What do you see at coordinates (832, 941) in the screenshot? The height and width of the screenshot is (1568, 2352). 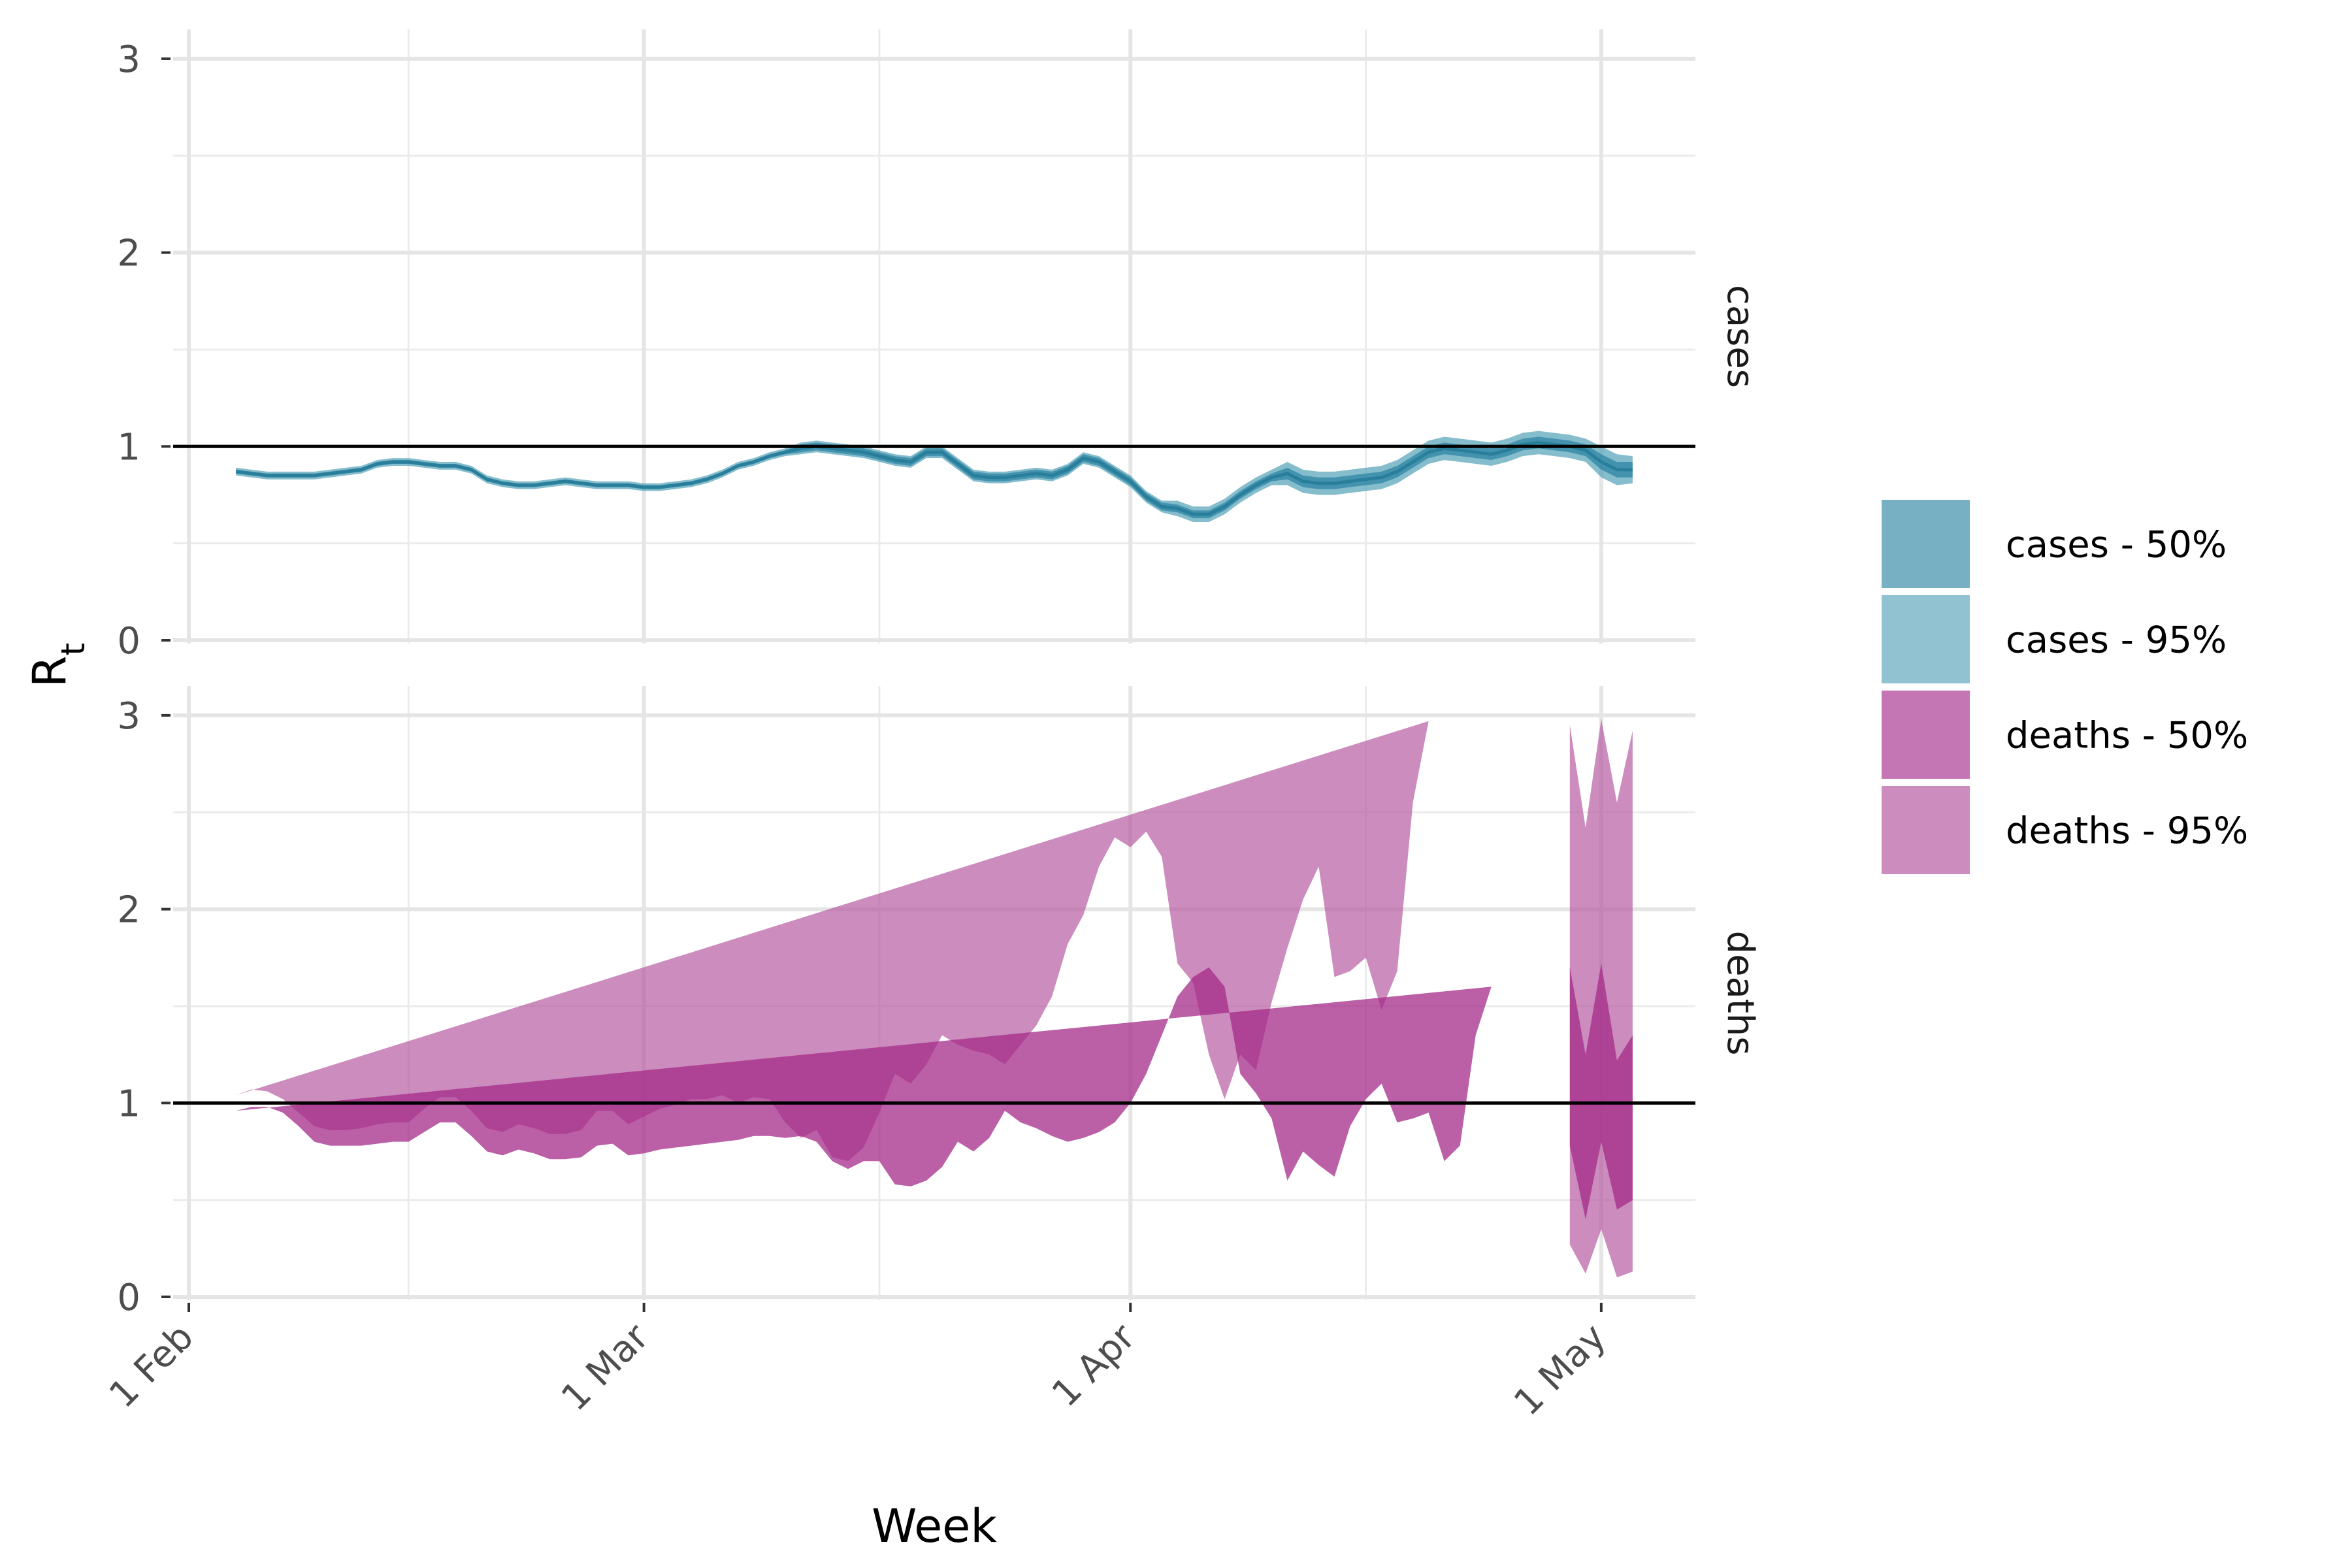 I see `deaths-95-band` at bounding box center [832, 941].